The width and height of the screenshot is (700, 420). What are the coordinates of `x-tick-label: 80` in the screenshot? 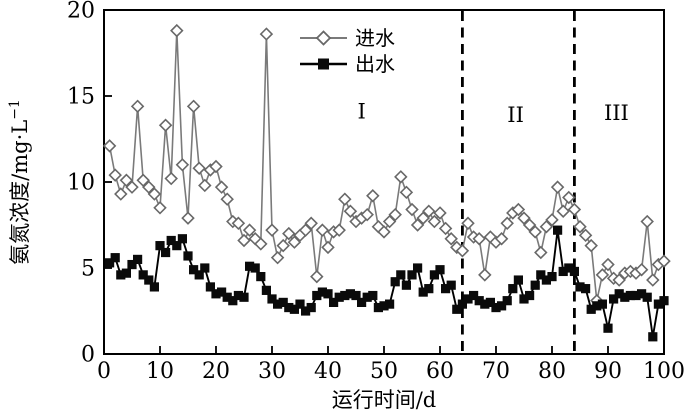 It's located at (552, 371).